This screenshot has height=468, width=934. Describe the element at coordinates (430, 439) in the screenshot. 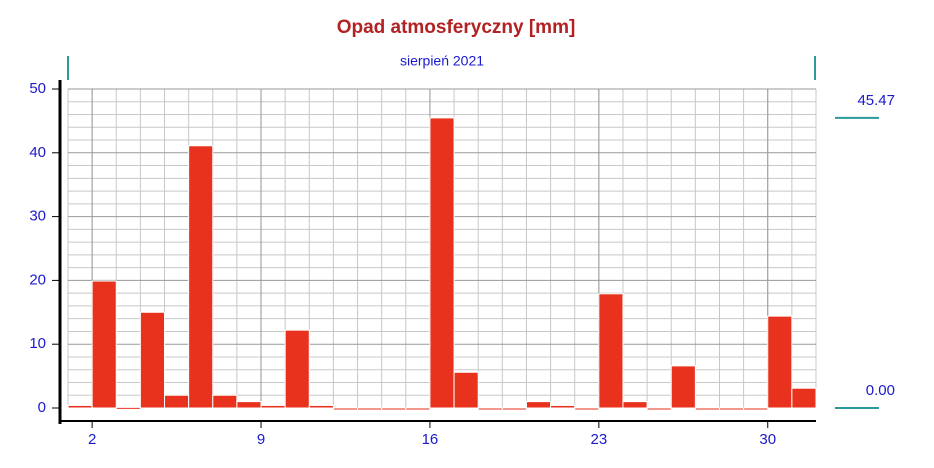

I see `x-tick-label: 16` at that location.